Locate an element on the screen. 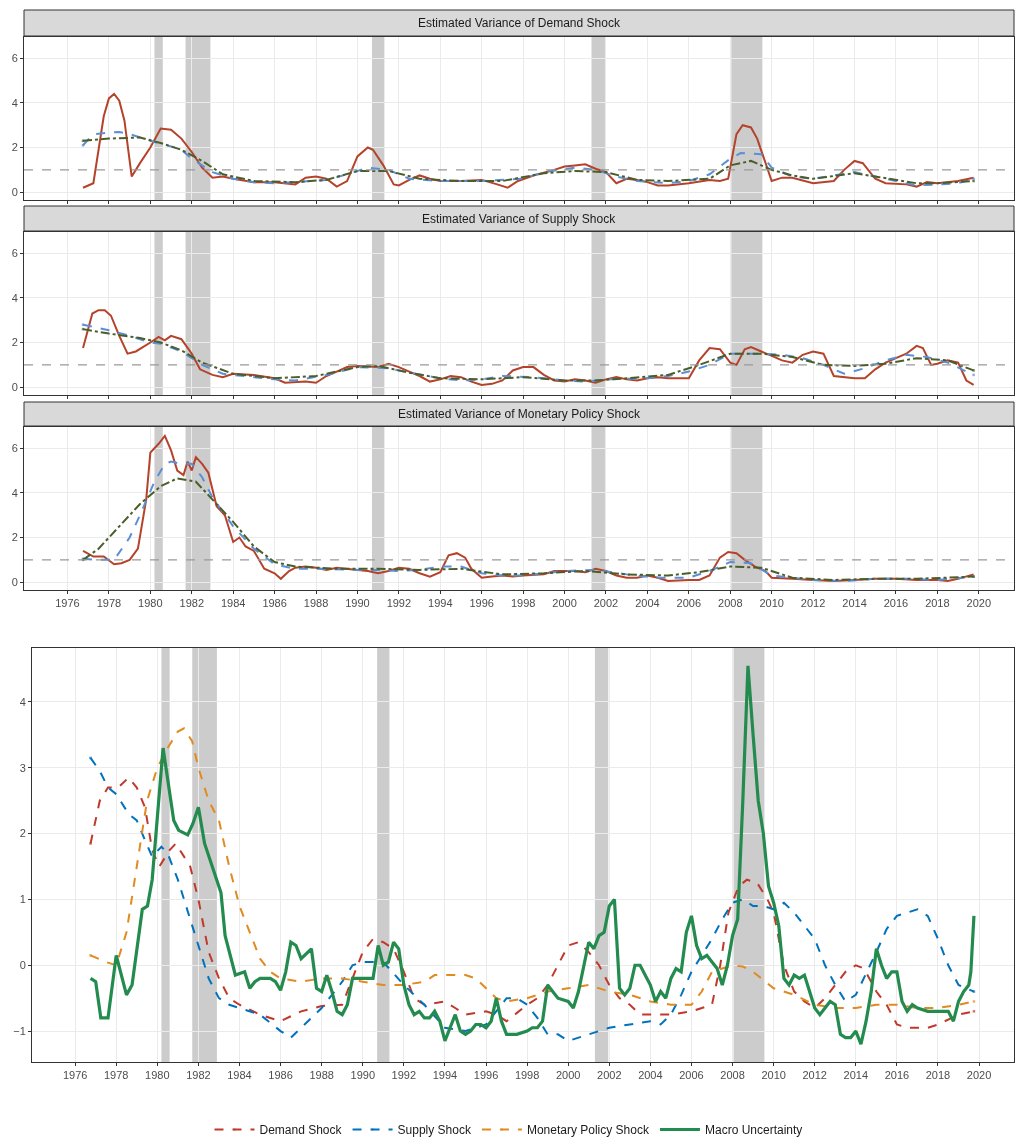 The image size is (1017, 1144). chart-title: Estimated Variance of Supply Shock is located at coordinates (519, 219).